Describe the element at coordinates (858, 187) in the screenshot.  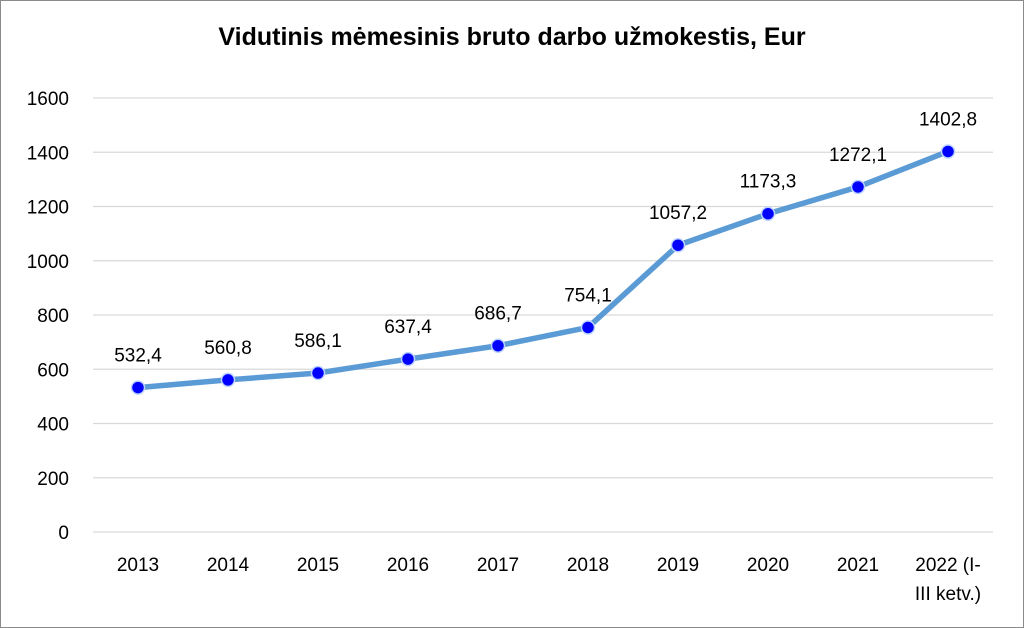
I see `data-point-2021` at that location.